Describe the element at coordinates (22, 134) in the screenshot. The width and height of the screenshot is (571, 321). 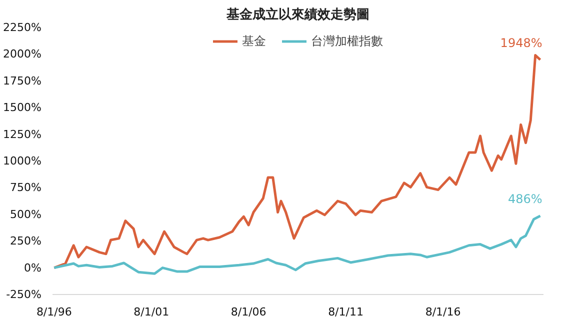
I see `y-tick-label: 1250%` at that location.